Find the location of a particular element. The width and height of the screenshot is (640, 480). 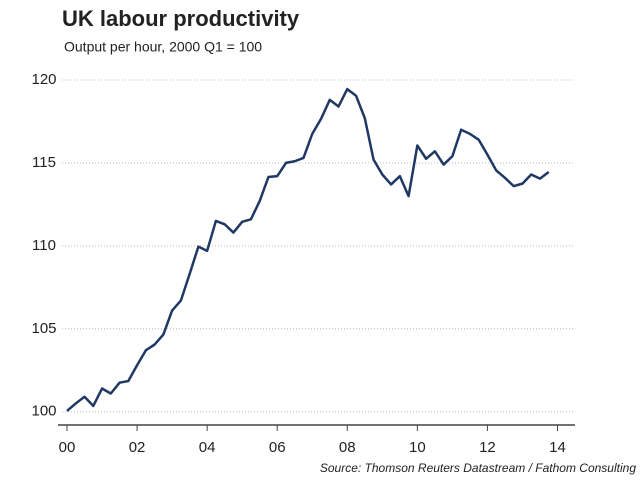

x-tick-label: 14 is located at coordinates (557, 447).